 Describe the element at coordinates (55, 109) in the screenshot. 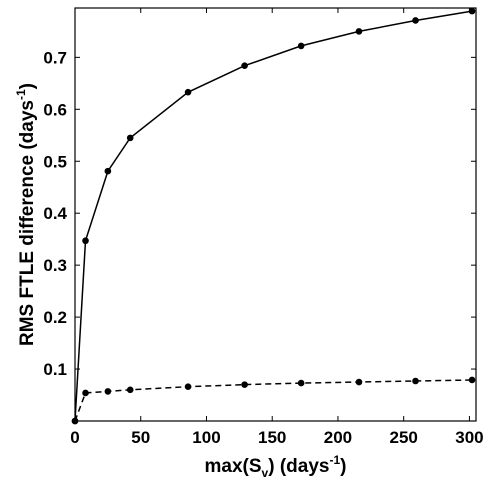

I see `y-tick-label: 0.6` at that location.